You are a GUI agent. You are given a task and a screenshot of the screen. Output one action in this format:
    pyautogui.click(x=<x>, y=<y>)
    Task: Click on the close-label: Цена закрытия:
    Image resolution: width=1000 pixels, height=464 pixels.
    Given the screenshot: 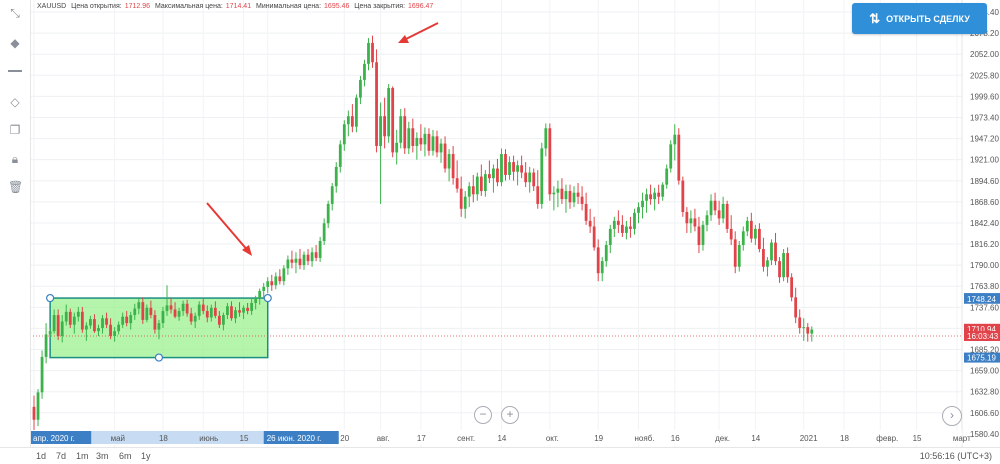 What is the action you would take?
    pyautogui.click(x=380, y=6)
    